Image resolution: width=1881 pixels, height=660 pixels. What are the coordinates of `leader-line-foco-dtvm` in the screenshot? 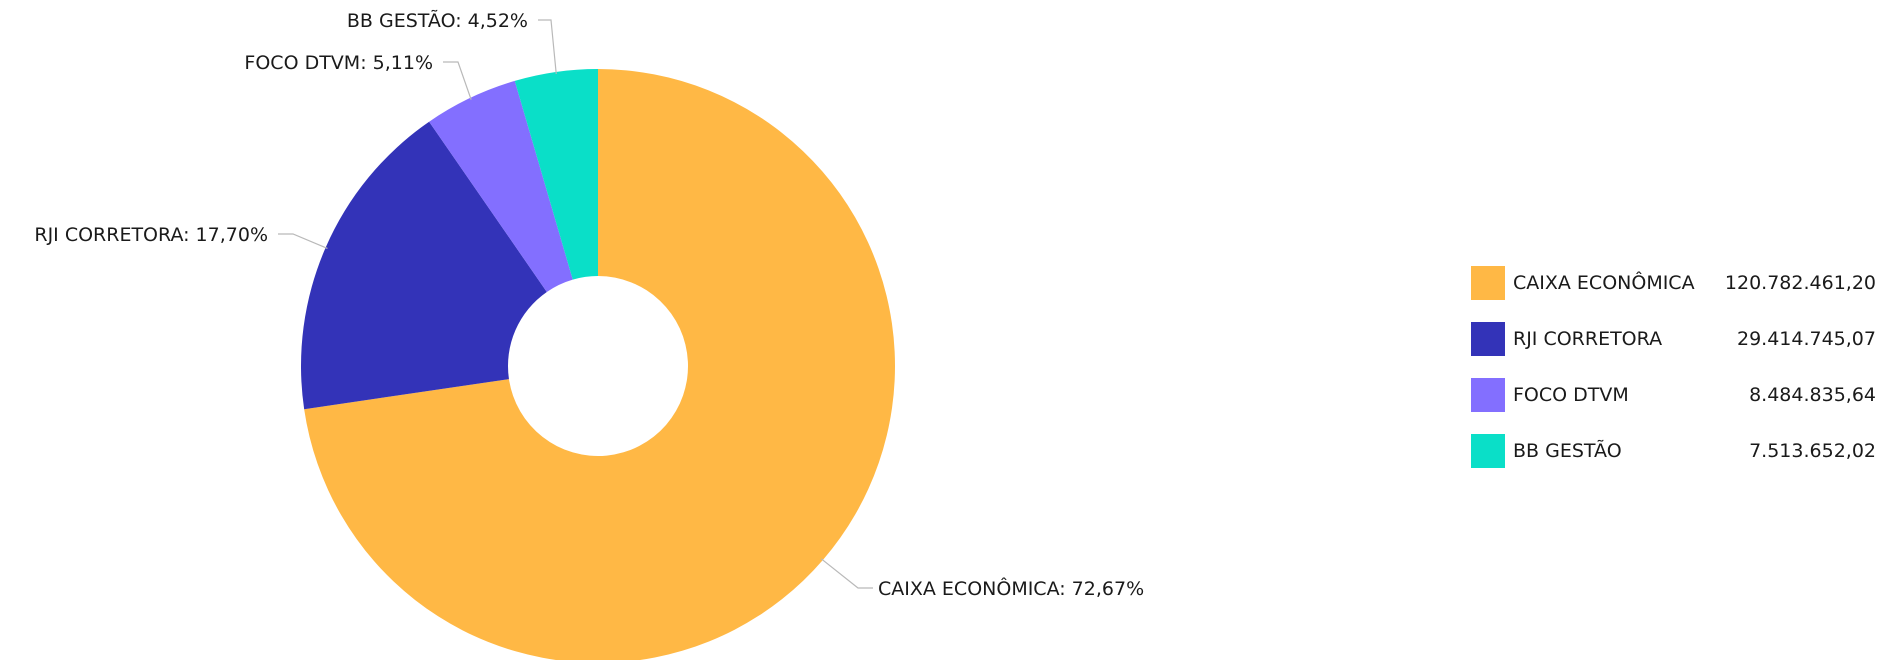 It's located at (457, 80).